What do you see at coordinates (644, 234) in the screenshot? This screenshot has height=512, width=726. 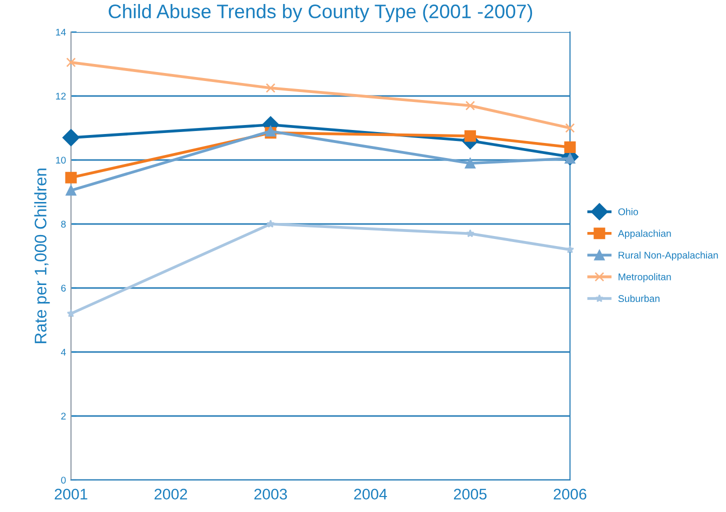 I see `legend-label: Appalachian` at bounding box center [644, 234].